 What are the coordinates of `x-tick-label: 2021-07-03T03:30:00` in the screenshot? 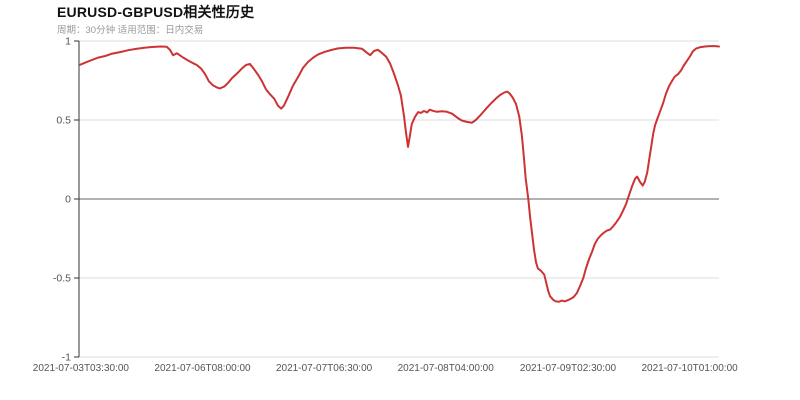 It's located at (81, 368).